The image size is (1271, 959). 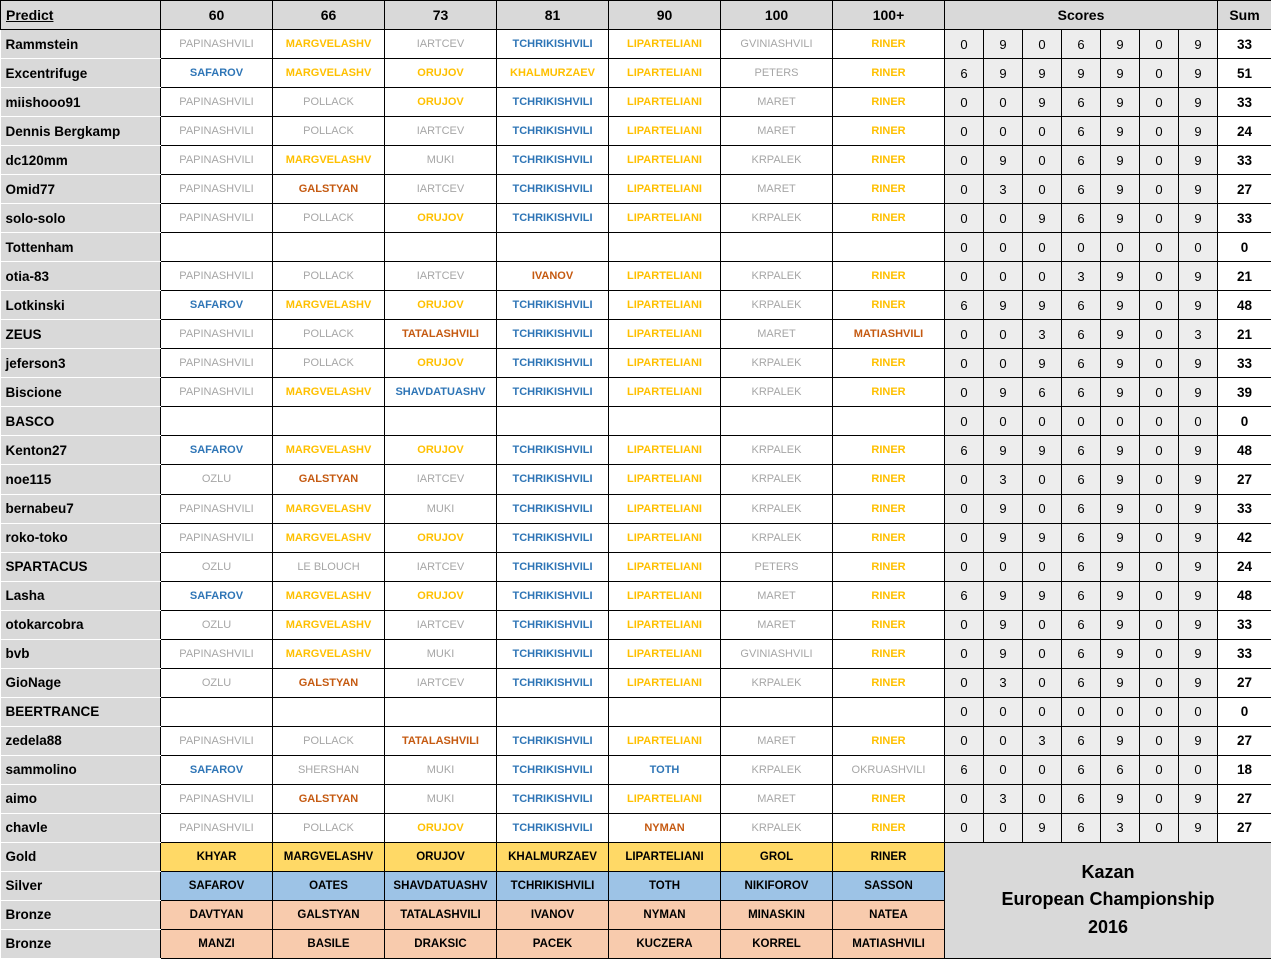 I want to click on prediction-cell: NYMAN, so click(x=664, y=827).